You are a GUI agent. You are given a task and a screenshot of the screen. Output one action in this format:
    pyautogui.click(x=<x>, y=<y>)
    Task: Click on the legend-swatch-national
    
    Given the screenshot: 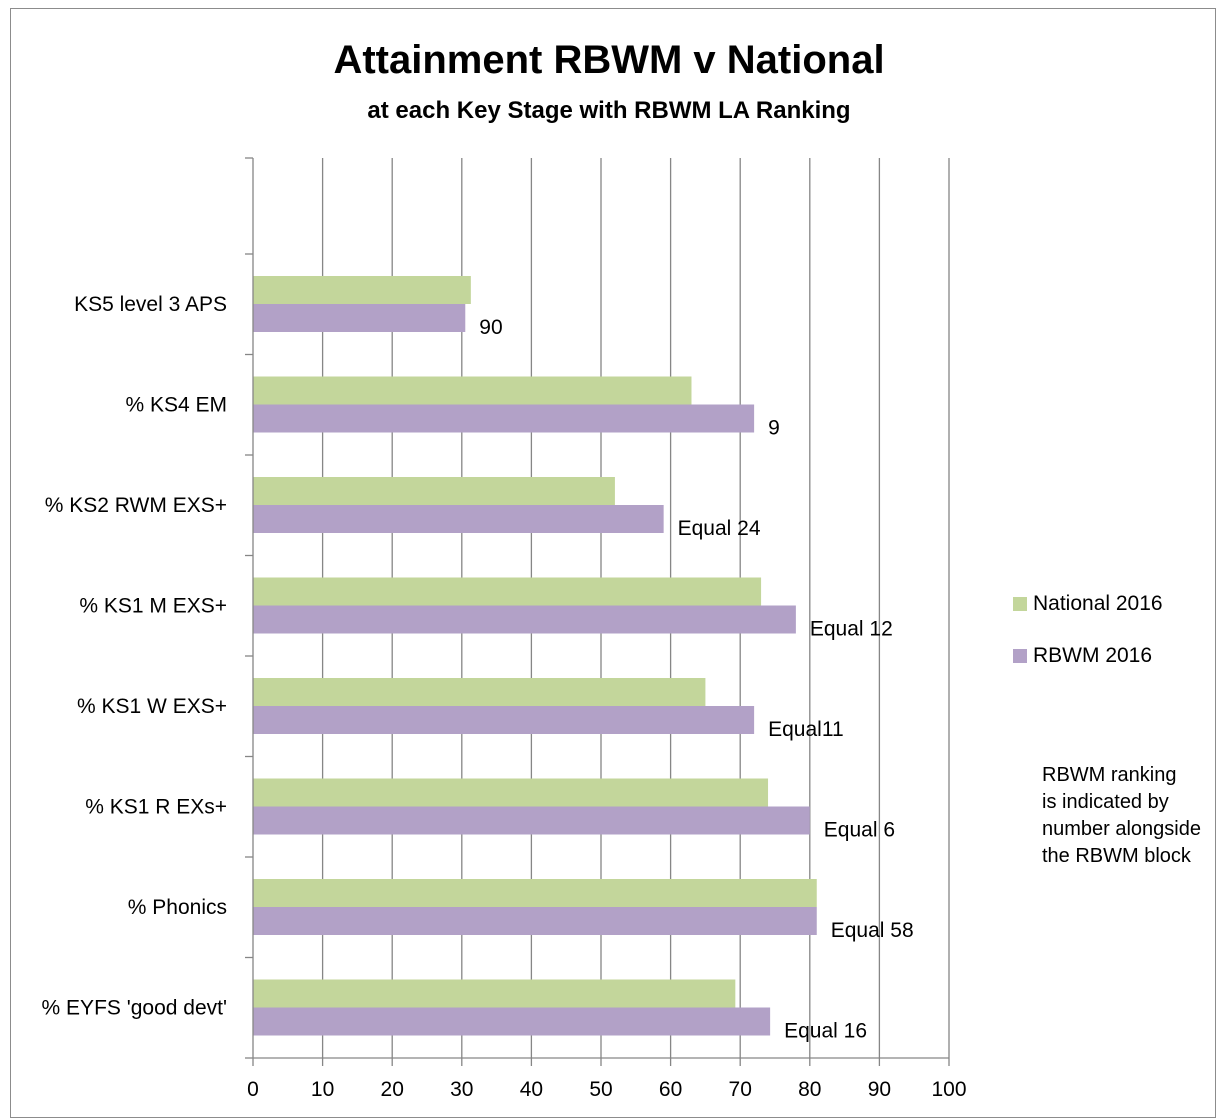 What is the action you would take?
    pyautogui.click(x=1020, y=604)
    